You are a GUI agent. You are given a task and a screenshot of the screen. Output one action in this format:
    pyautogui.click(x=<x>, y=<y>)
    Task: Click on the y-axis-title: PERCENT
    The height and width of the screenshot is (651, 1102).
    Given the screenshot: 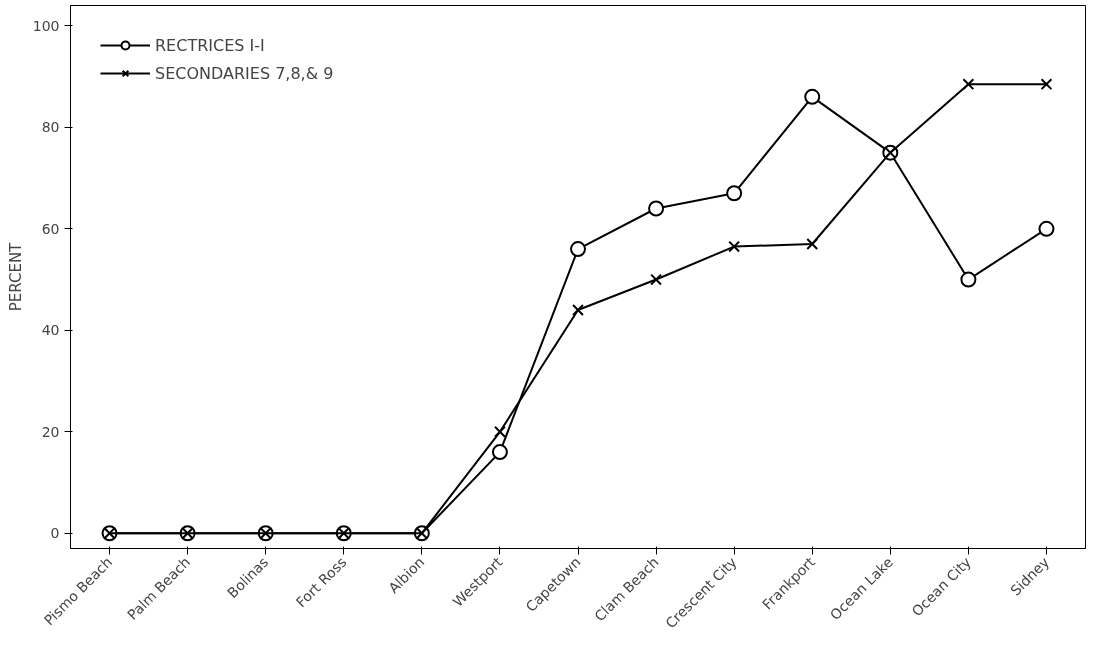 What is the action you would take?
    pyautogui.click(x=15, y=276)
    